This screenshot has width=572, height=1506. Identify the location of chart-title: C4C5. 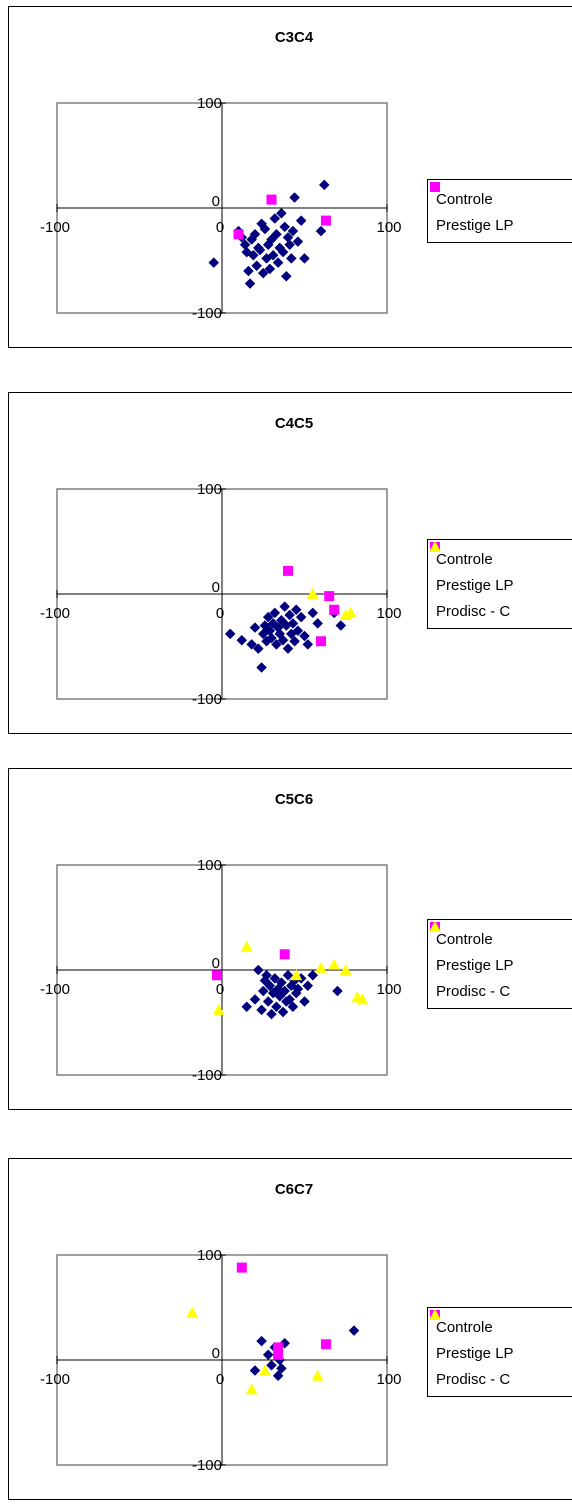
(294, 423).